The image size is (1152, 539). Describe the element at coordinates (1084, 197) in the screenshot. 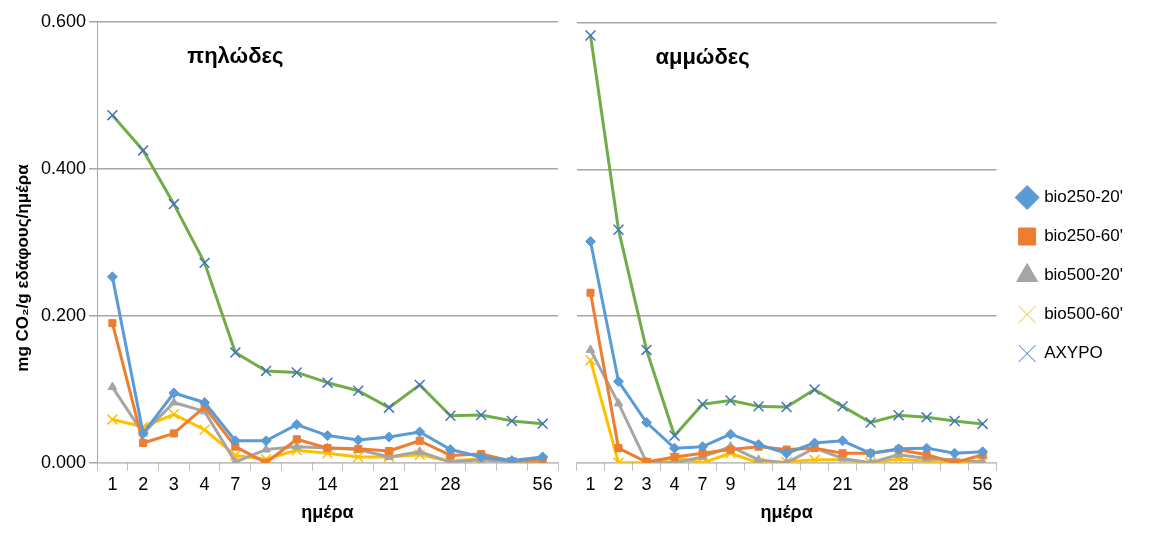

I see `legend-label: bio250-20'` at that location.